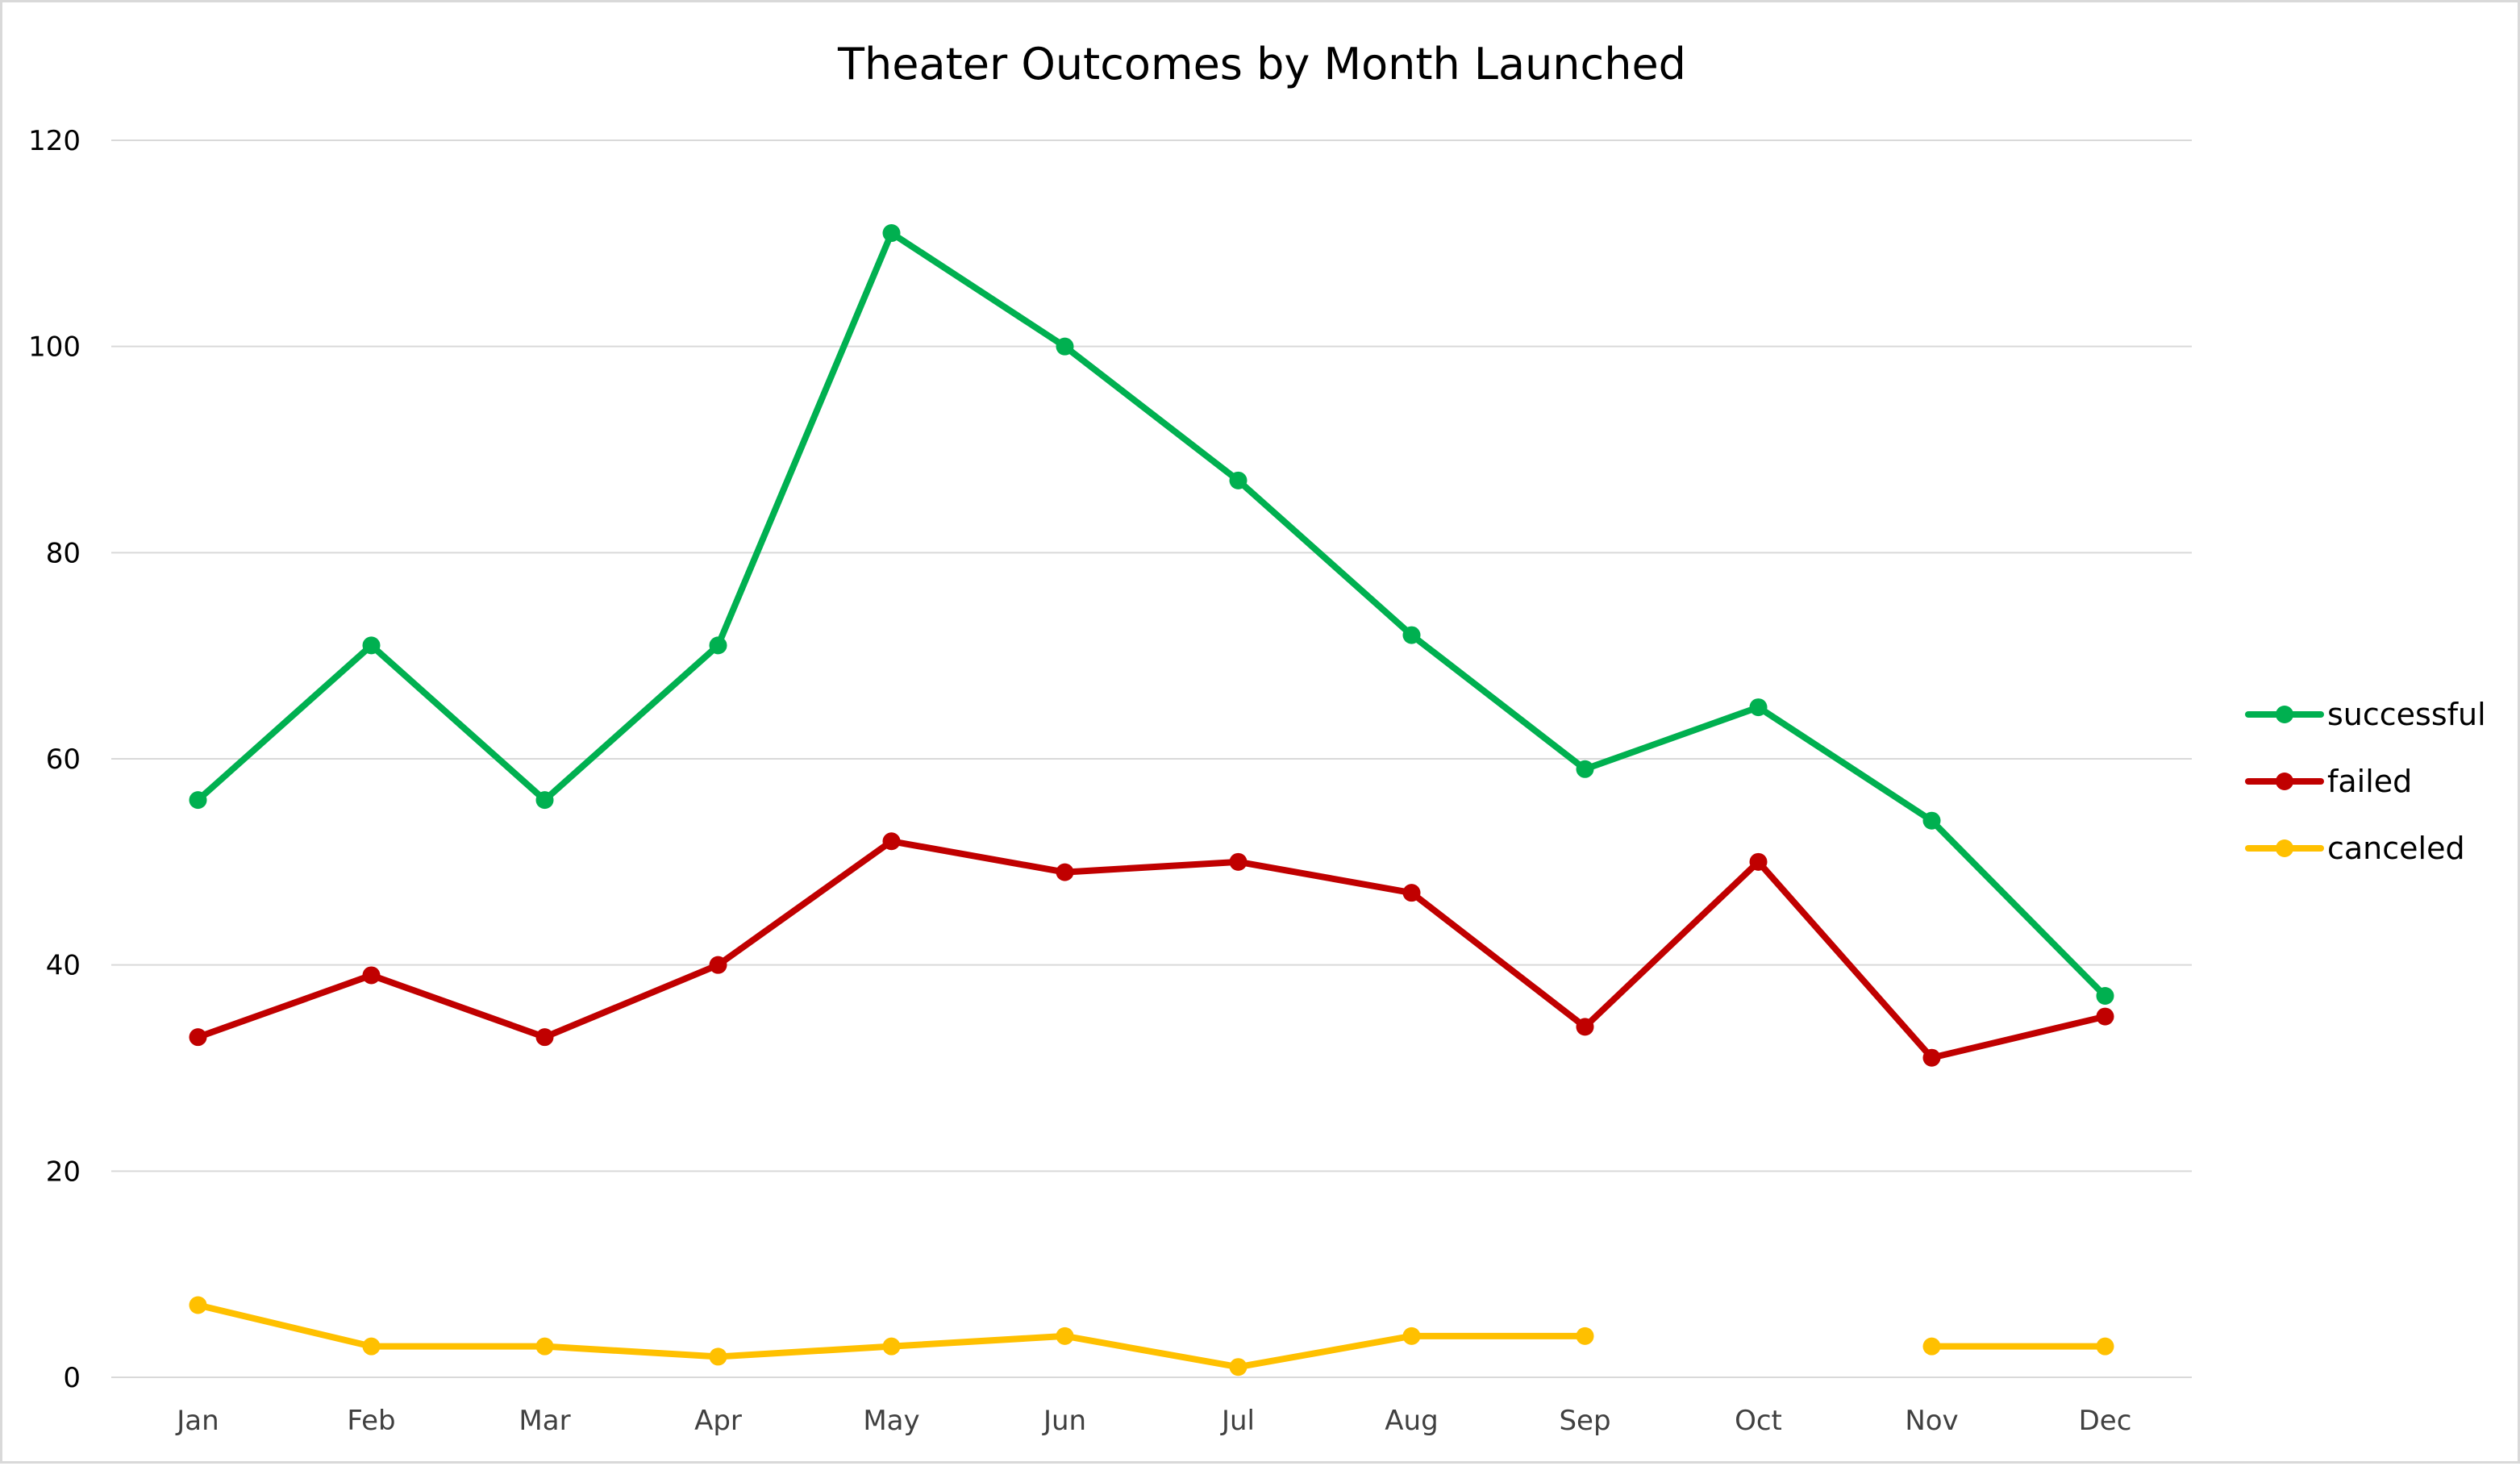 This screenshot has height=1466, width=2520. Describe the element at coordinates (1411, 635) in the screenshot. I see `data-point-successful-aug` at that location.